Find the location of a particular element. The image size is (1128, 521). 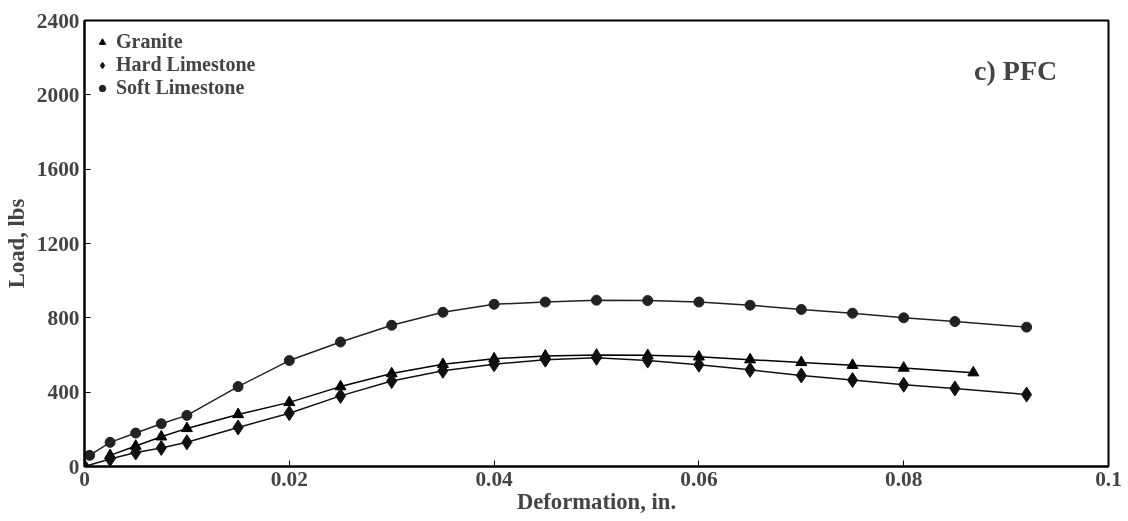

x-tick-label: 0.04 is located at coordinates (494, 478).